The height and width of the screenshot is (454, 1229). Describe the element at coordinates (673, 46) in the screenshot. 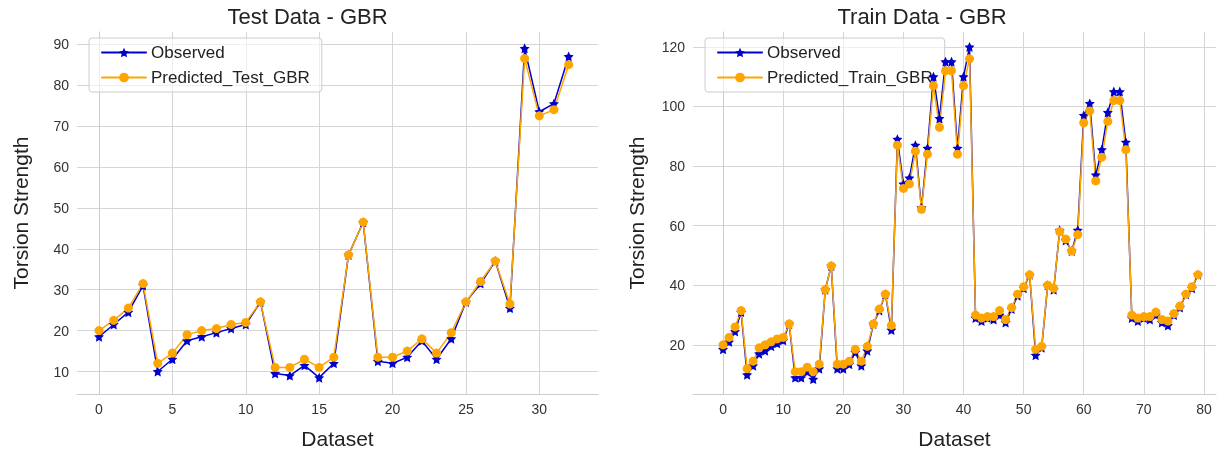

I see `y-tick-label: 120` at that location.